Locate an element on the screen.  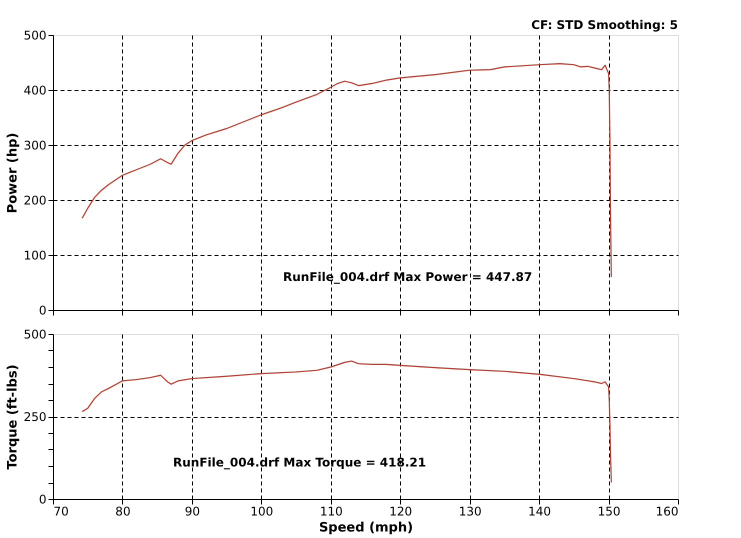
x-tick-label: 70 is located at coordinates (61, 511).